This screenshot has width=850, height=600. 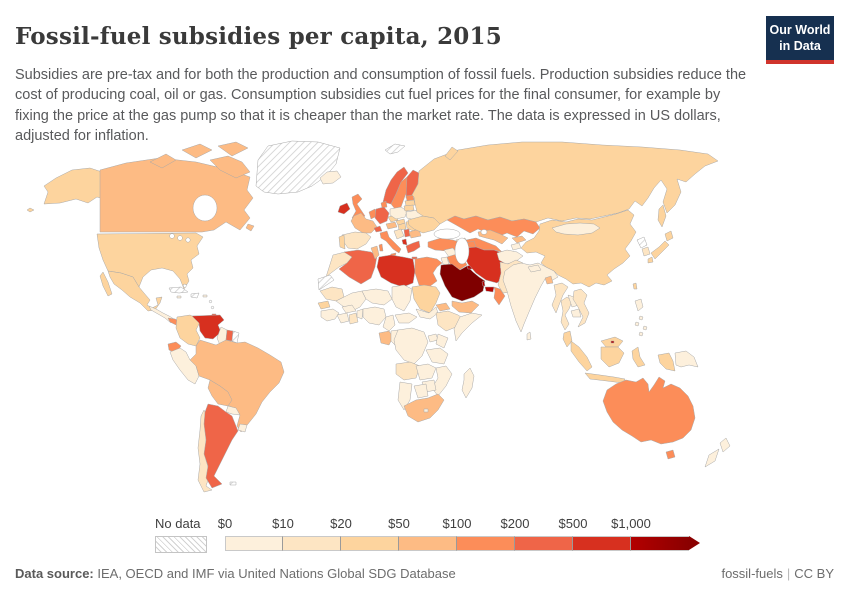 What do you see at coordinates (660, 250) in the screenshot?
I see `country-japan-honshu` at bounding box center [660, 250].